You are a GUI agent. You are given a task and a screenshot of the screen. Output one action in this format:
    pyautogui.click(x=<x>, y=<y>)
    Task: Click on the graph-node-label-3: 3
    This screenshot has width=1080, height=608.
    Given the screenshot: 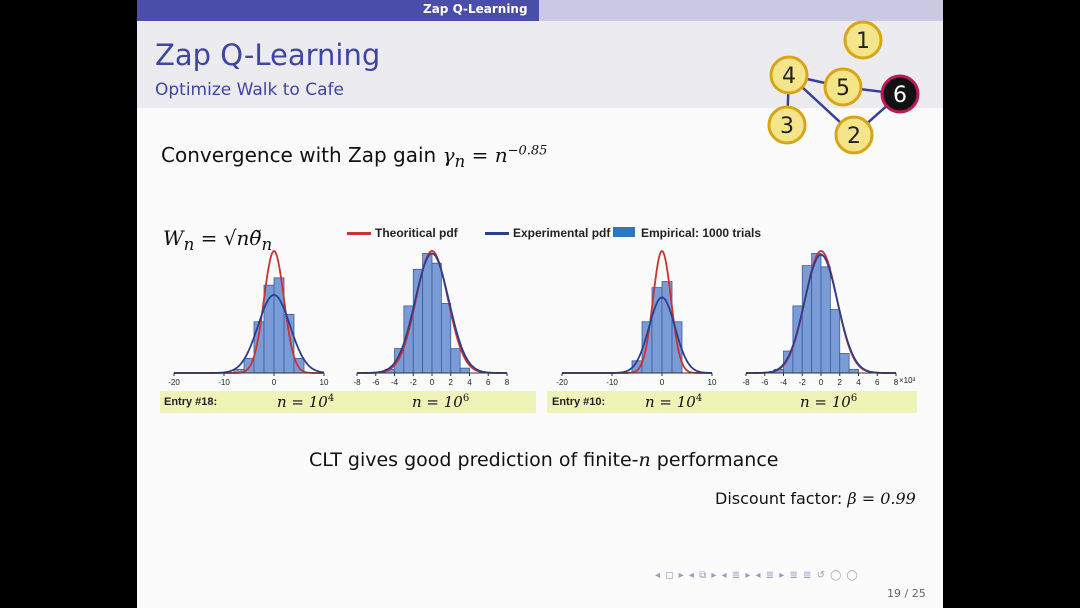 What is the action you would take?
    pyautogui.click(x=787, y=126)
    